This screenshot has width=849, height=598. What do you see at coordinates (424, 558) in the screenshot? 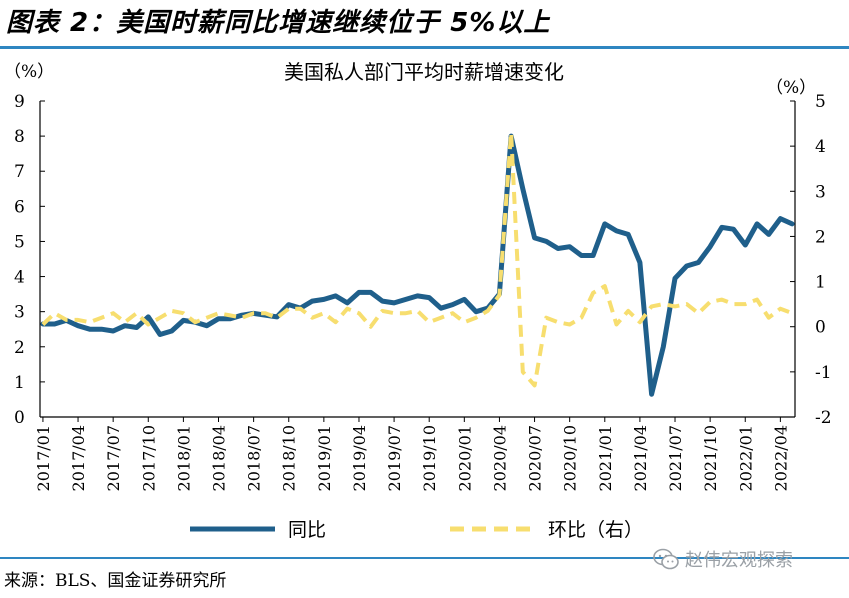
I see `bottom-rule` at bounding box center [424, 558].